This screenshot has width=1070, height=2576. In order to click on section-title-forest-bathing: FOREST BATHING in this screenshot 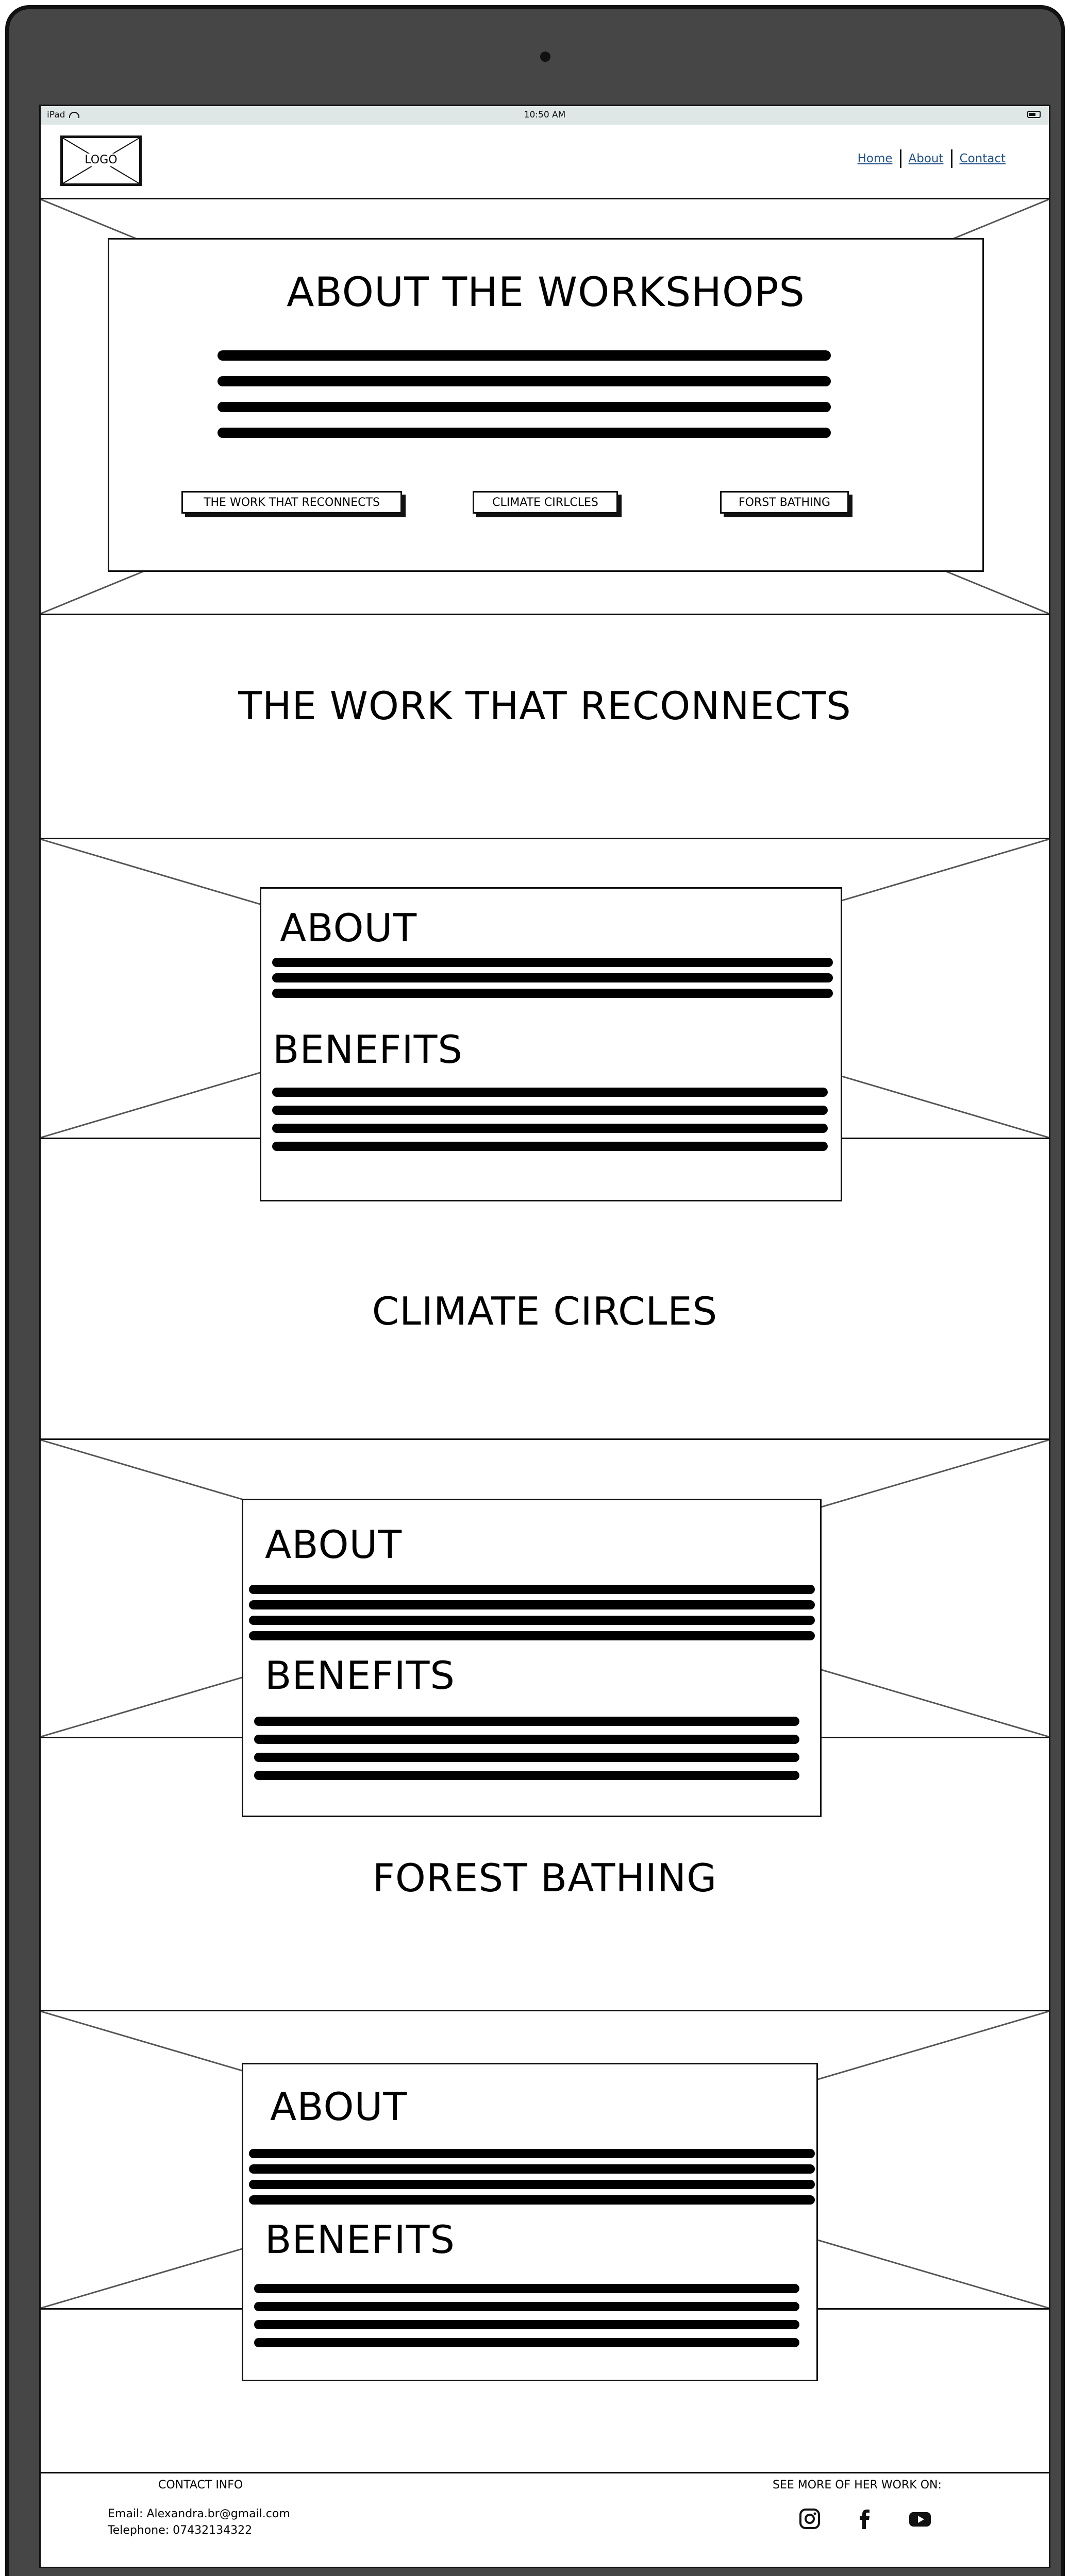, I will do `click(544, 1878)`.